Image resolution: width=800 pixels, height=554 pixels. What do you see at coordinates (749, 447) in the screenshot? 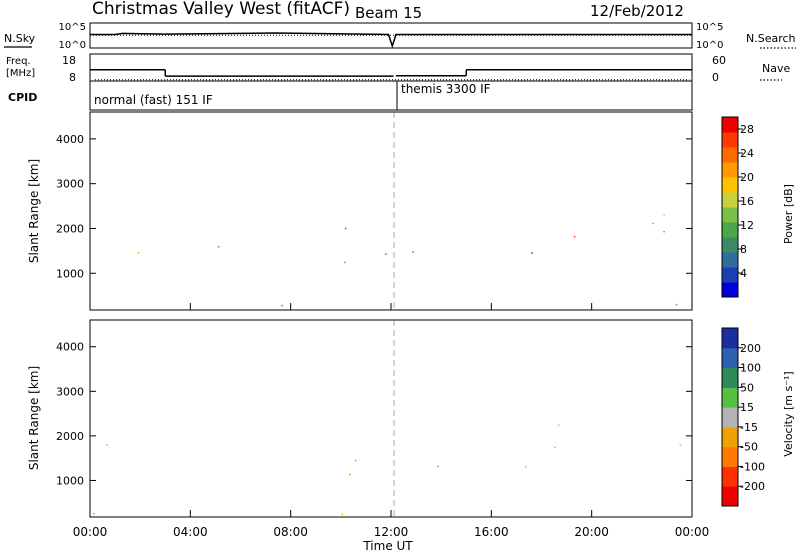
I see `colorbar-tick-label: -50` at bounding box center [749, 447].